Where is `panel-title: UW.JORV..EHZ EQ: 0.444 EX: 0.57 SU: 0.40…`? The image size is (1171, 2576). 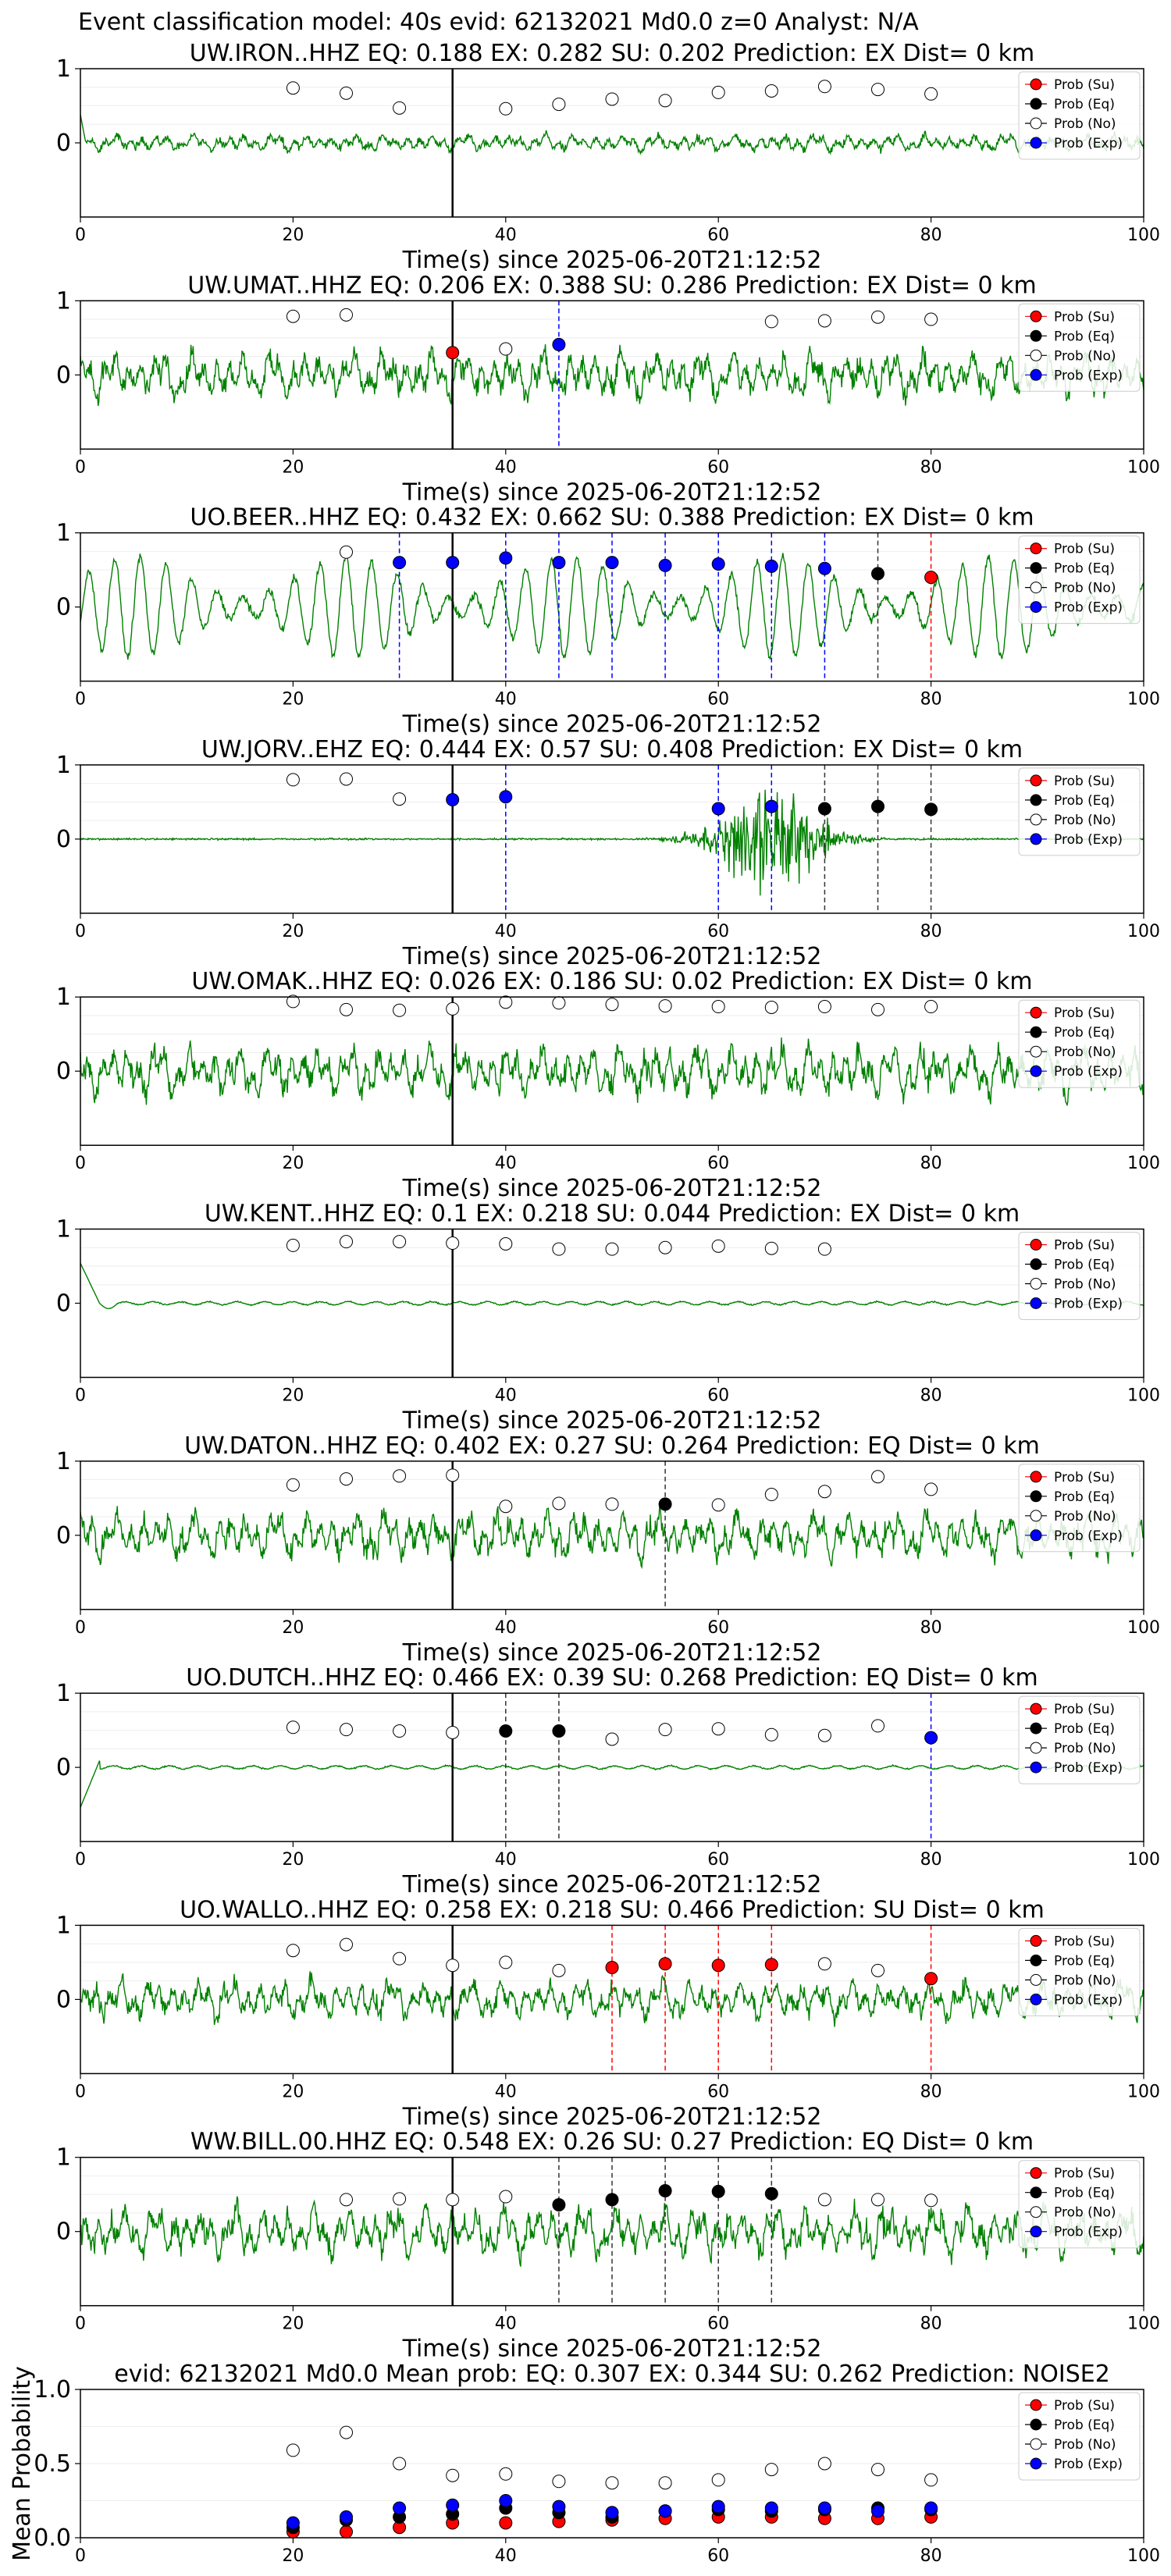
panel-title: UW.JORV..EHZ EQ: 0.444 EX: 0.57 SU: 0.40… is located at coordinates (612, 749).